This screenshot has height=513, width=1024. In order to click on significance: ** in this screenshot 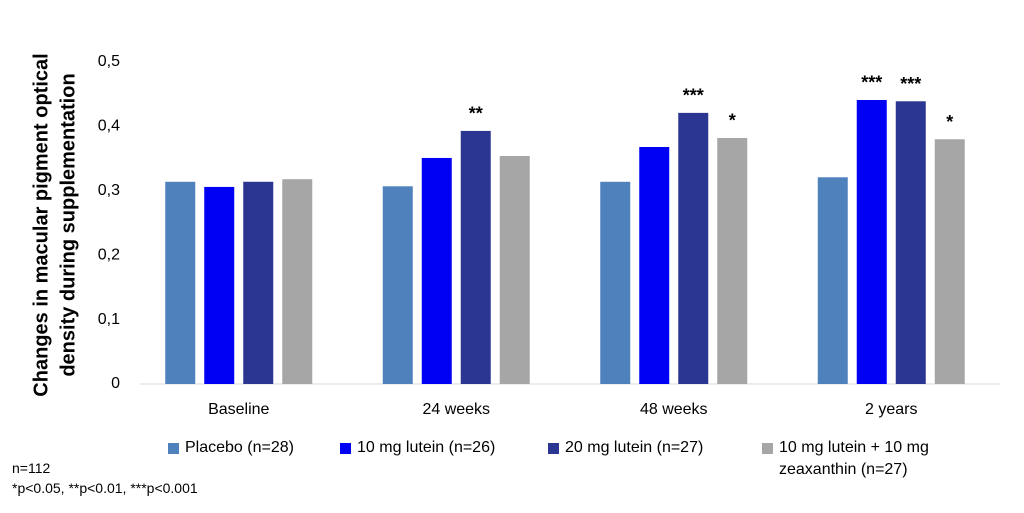, I will do `click(476, 114)`.